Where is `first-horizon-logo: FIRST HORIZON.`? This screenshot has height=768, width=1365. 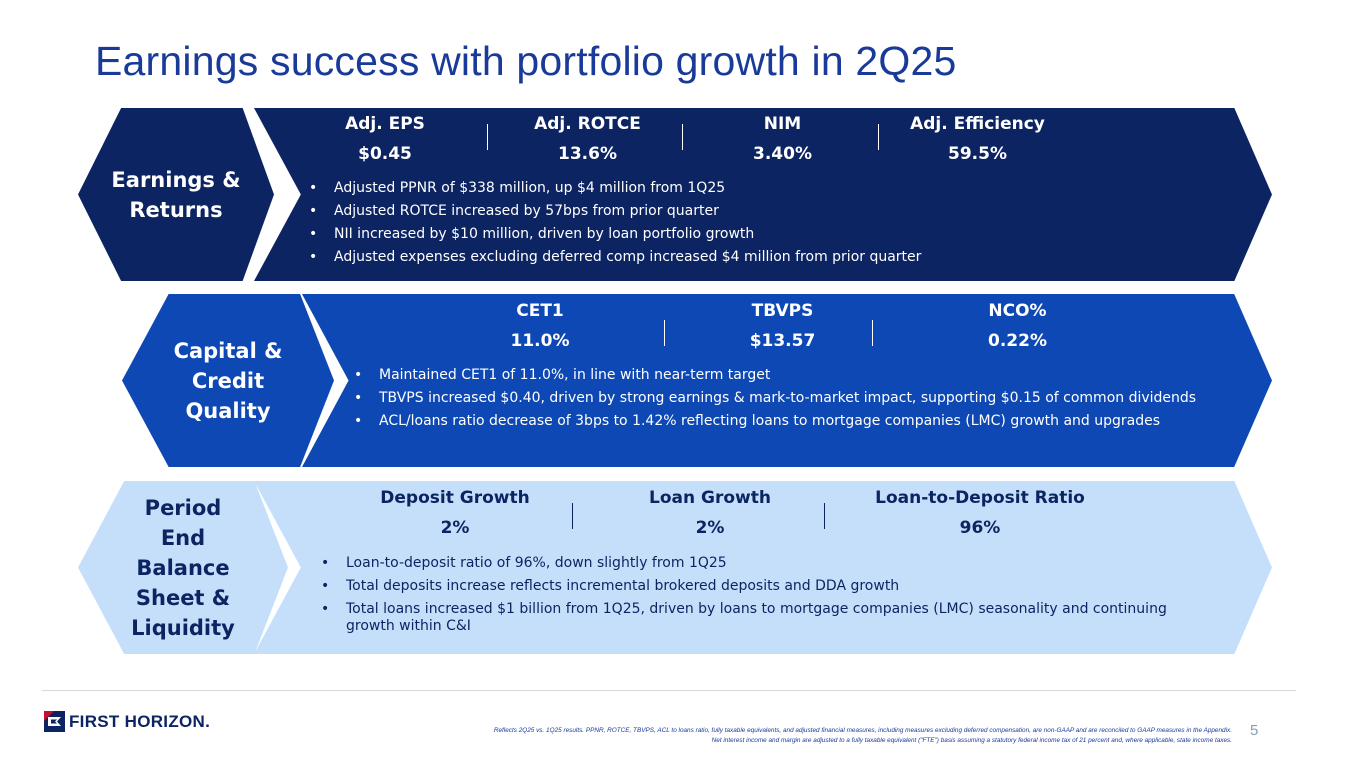
first-horizon-logo: FIRST HORIZON. is located at coordinates (127, 721).